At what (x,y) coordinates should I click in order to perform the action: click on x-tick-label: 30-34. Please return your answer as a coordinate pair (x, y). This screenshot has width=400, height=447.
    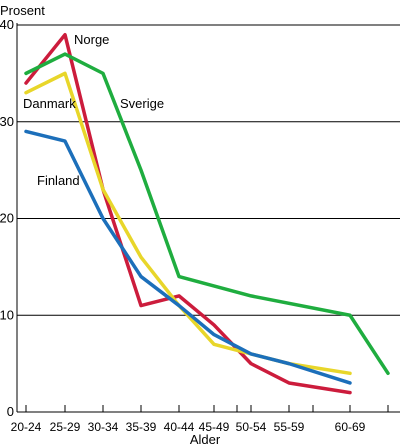
    Looking at the image, I should click on (103, 427).